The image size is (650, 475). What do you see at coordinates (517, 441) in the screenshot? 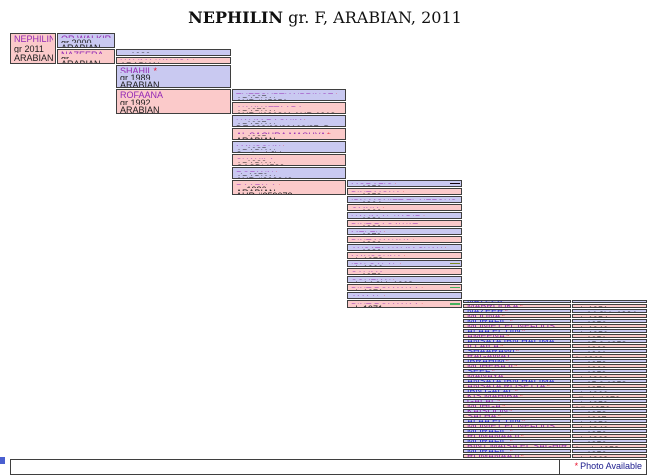
I see `pedigree-cell: MORAFIC*` at bounding box center [517, 441].